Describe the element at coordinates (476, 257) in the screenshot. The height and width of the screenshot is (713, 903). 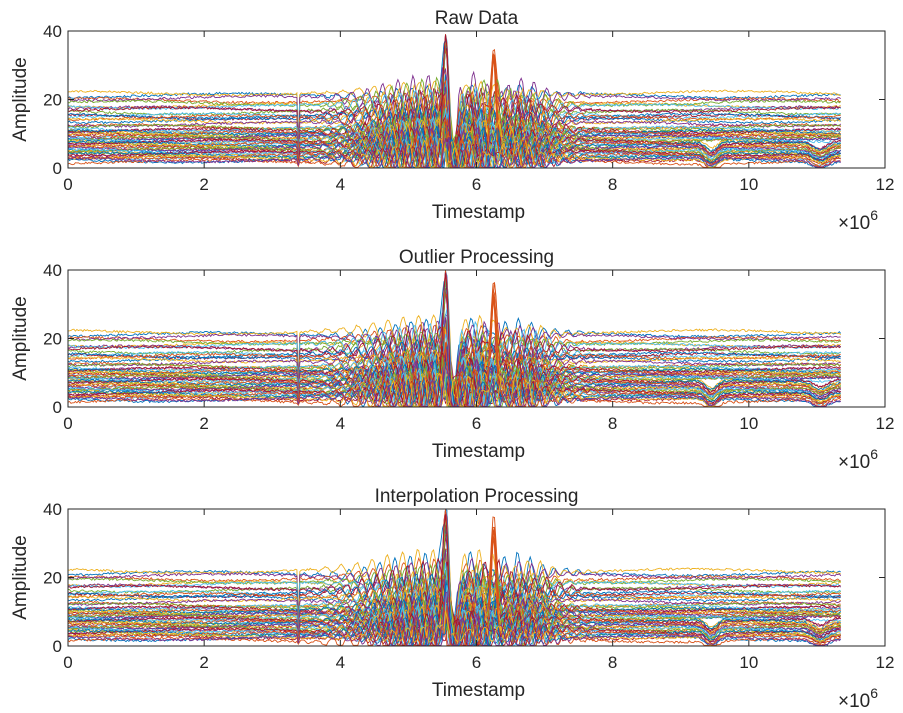
I see `subplot-title: Outlier Processing` at that location.